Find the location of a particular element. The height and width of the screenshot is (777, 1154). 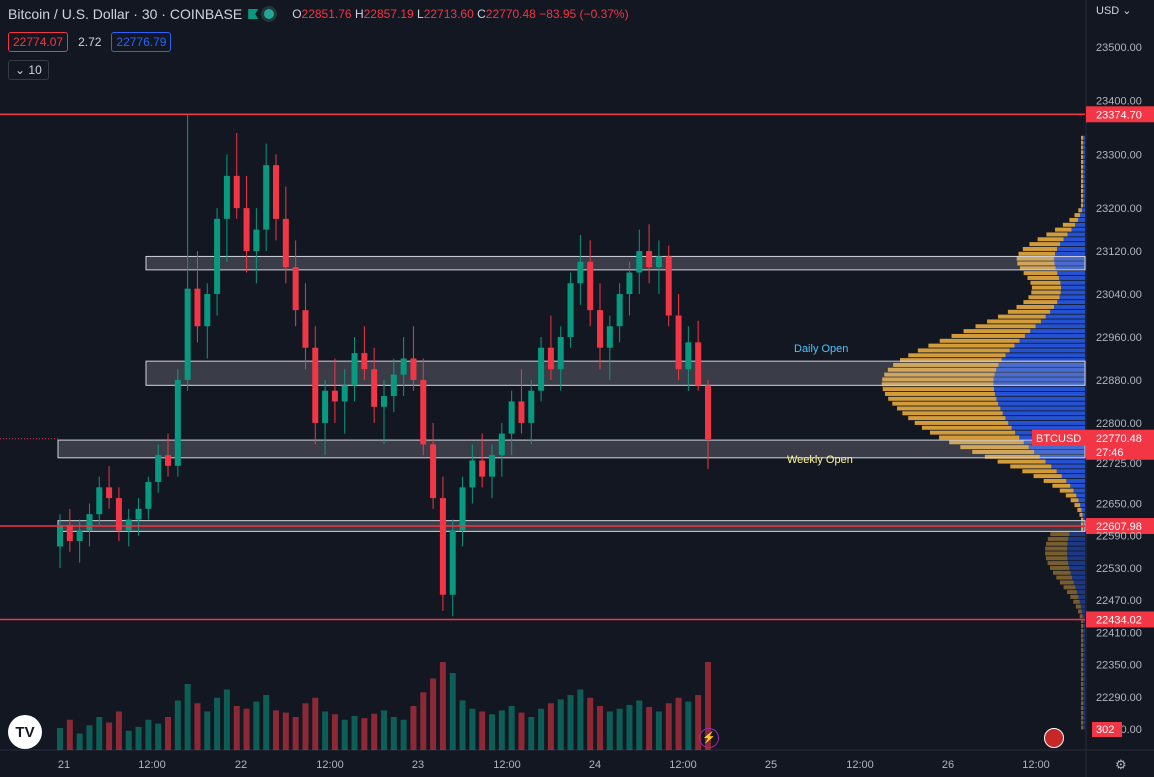

y-tick-label: 23200.00 is located at coordinates (1119, 209).